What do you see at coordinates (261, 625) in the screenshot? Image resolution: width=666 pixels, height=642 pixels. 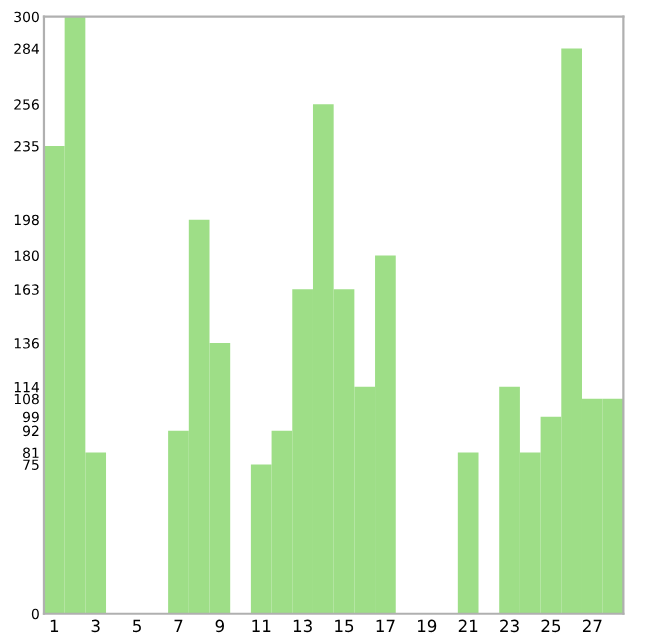 I see `x-tick-label: 11` at bounding box center [261, 625].